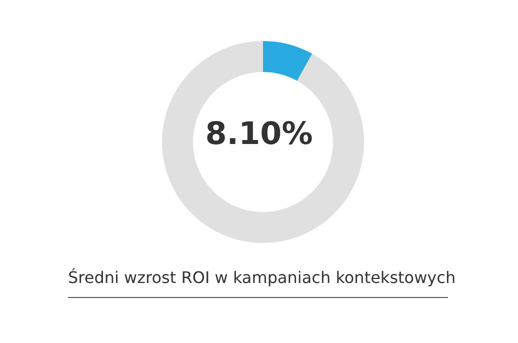 The height and width of the screenshot is (343, 518). Describe the element at coordinates (262, 277) in the screenshot. I see `text: Średni wzrost ROI w kampaniach kontekstowych` at that location.